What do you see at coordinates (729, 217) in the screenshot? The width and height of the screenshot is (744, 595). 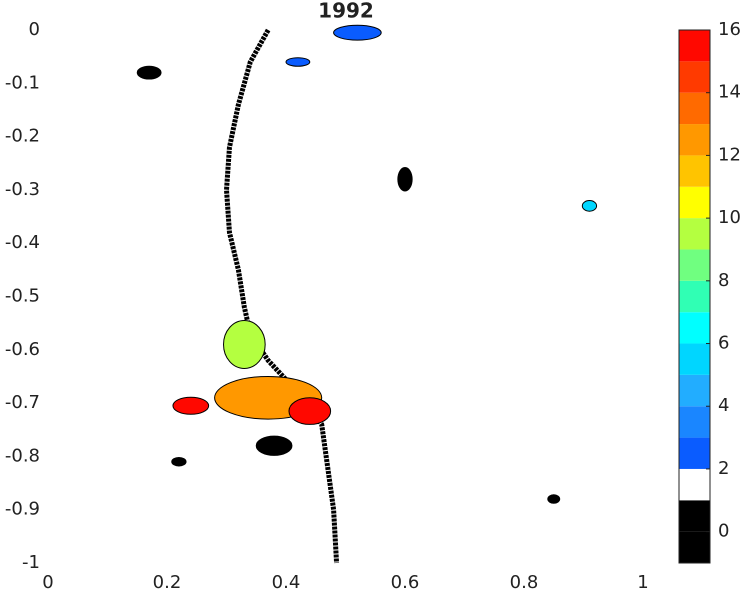 I see `colorbar-tick-label: 10` at bounding box center [729, 217].